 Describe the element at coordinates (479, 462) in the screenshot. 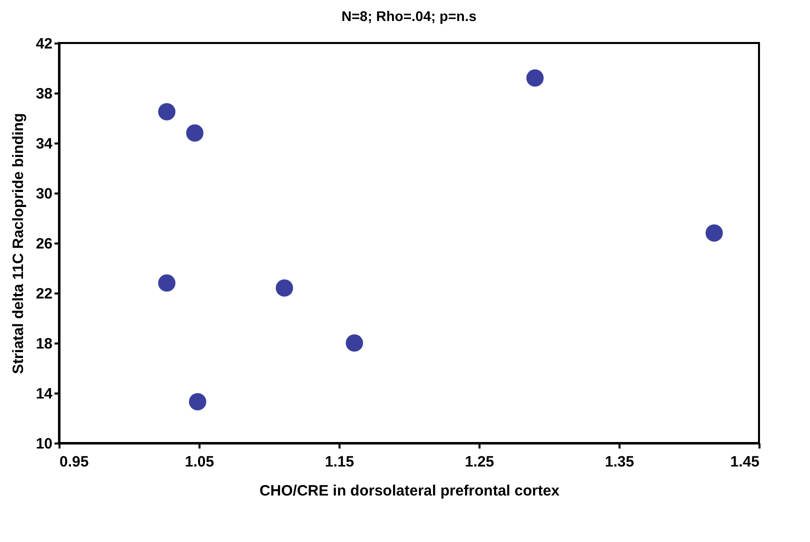

I see `x-tick-label: 1.25` at that location.